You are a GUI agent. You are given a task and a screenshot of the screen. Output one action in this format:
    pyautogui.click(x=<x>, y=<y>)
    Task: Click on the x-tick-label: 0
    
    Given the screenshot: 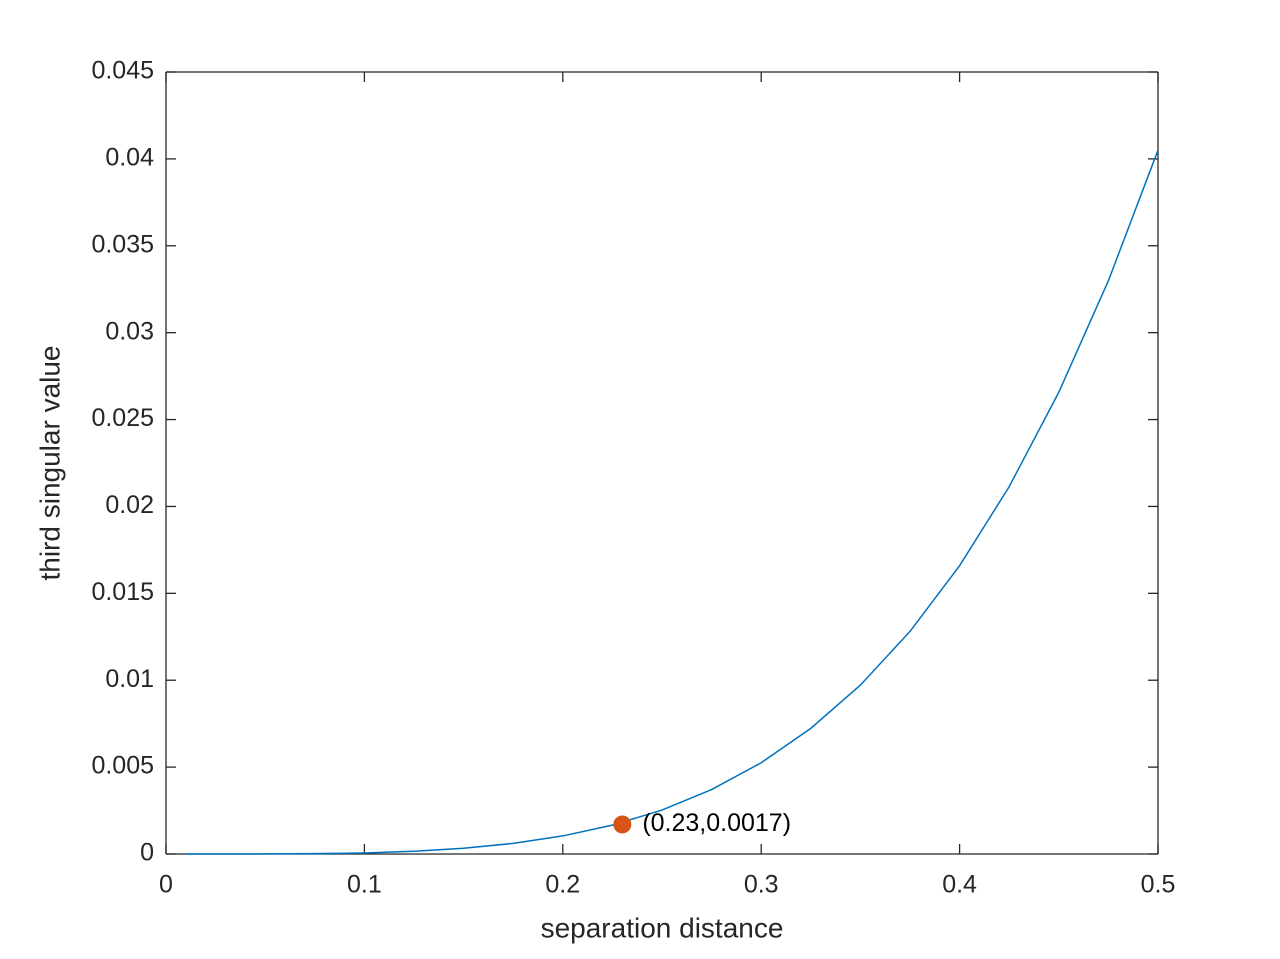 What is the action you would take?
    pyautogui.click(x=166, y=885)
    